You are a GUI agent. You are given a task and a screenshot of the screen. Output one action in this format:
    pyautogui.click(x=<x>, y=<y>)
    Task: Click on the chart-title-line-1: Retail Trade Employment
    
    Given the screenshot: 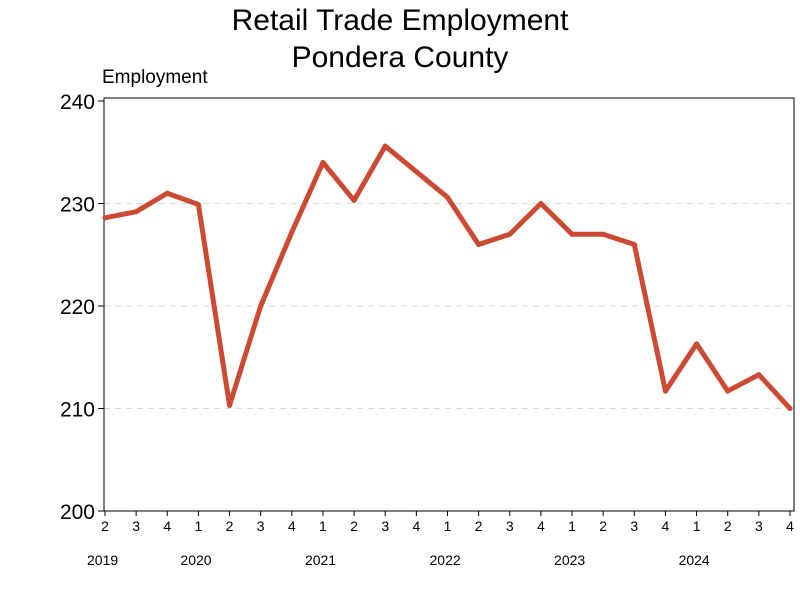 What is the action you would take?
    pyautogui.click(x=400, y=20)
    